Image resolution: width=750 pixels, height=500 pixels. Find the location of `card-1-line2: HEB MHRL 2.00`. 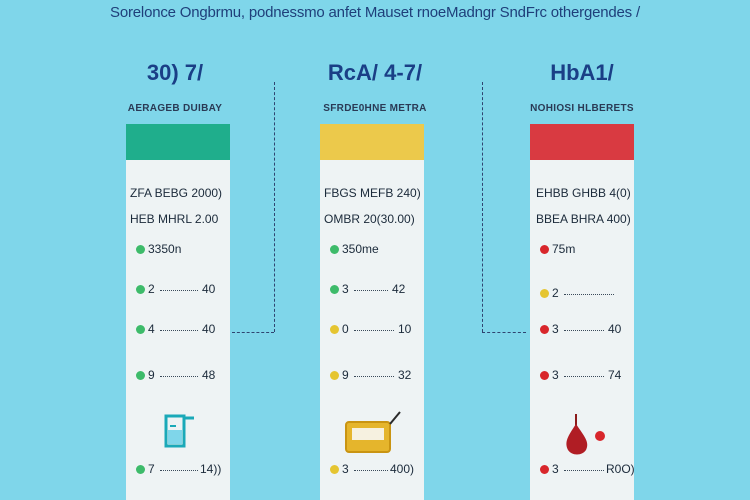

card-1-line2: HEB MHRL 2.00 is located at coordinates (174, 219).